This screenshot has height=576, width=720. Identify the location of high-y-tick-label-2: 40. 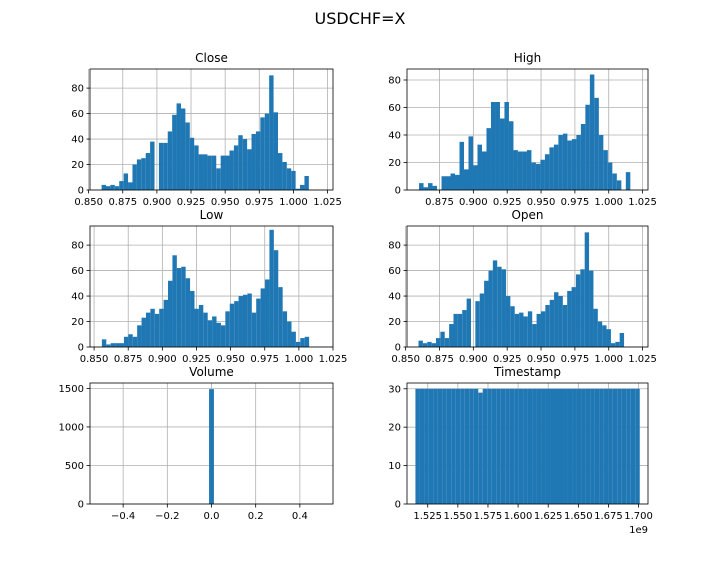
(394, 136).